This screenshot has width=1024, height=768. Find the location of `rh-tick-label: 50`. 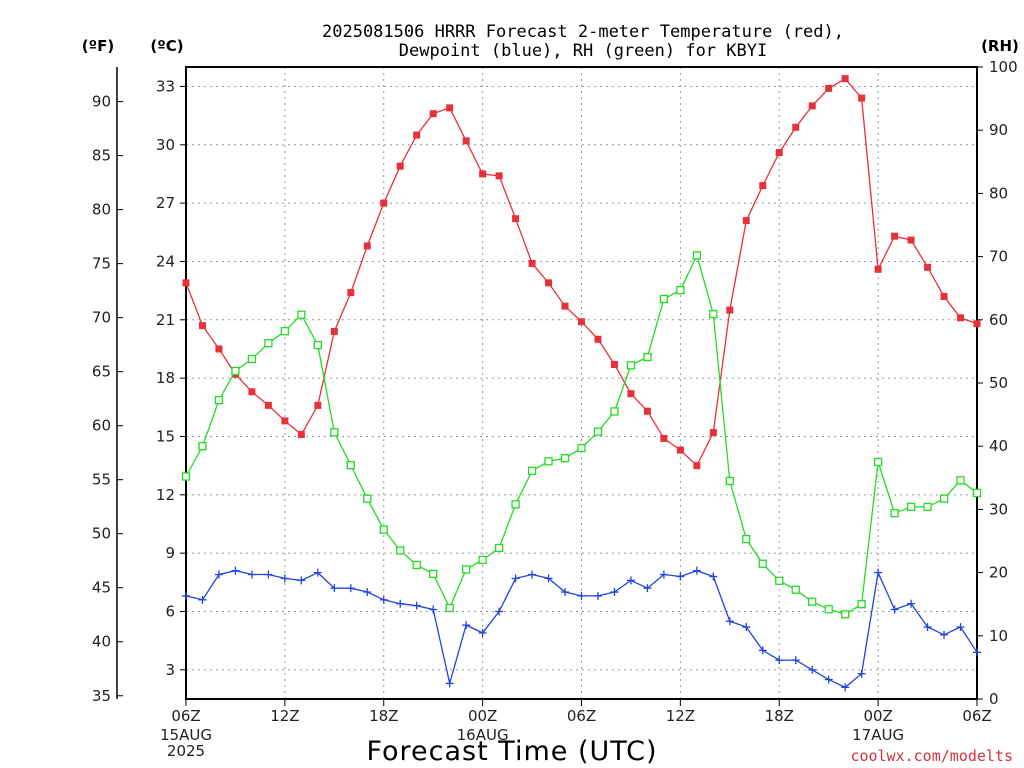

rh-tick-label: 50 is located at coordinates (998, 383).